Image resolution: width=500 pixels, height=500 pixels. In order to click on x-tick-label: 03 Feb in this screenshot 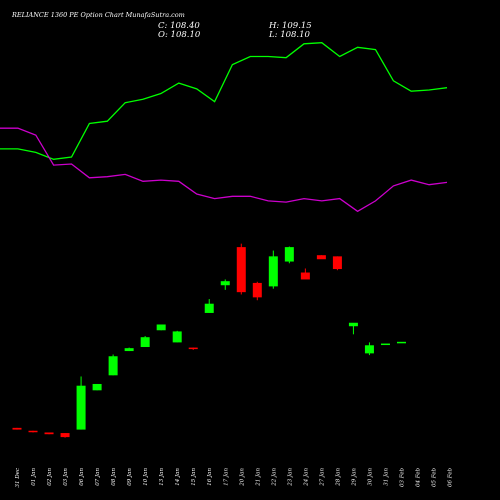, I will do `click(402, 478)`.